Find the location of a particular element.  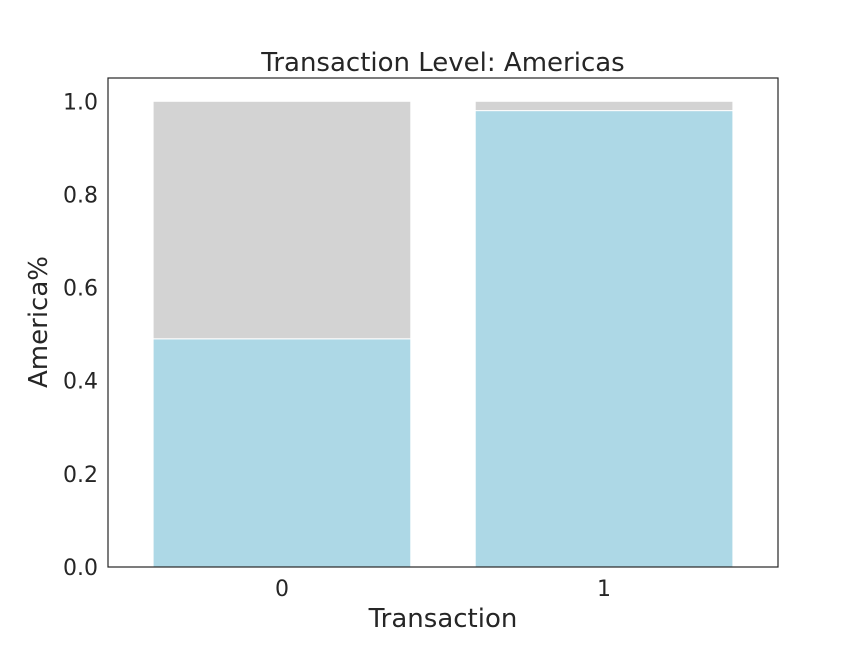

x-tick-label: 0 is located at coordinates (282, 589).